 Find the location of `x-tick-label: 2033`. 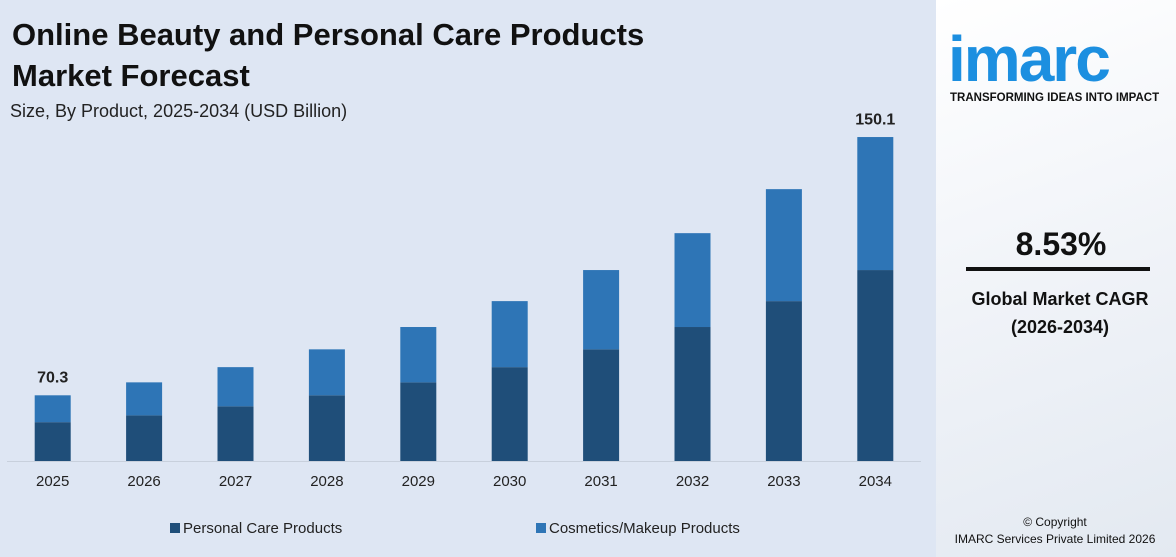

x-tick-label: 2033 is located at coordinates (783, 481).